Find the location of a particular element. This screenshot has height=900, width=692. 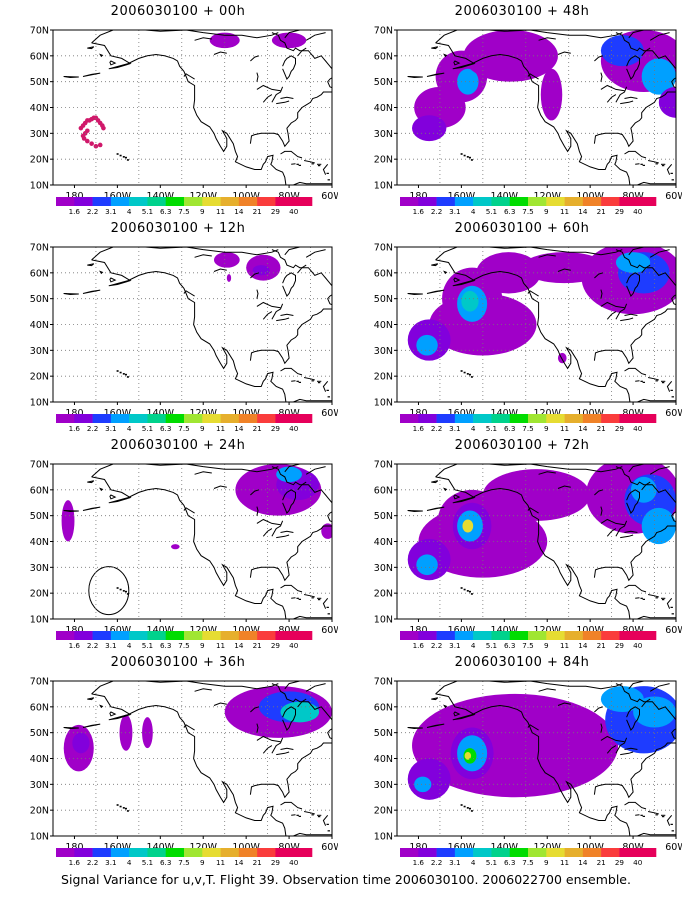

lon-tick-label: 80W is located at coordinates (633, 413).